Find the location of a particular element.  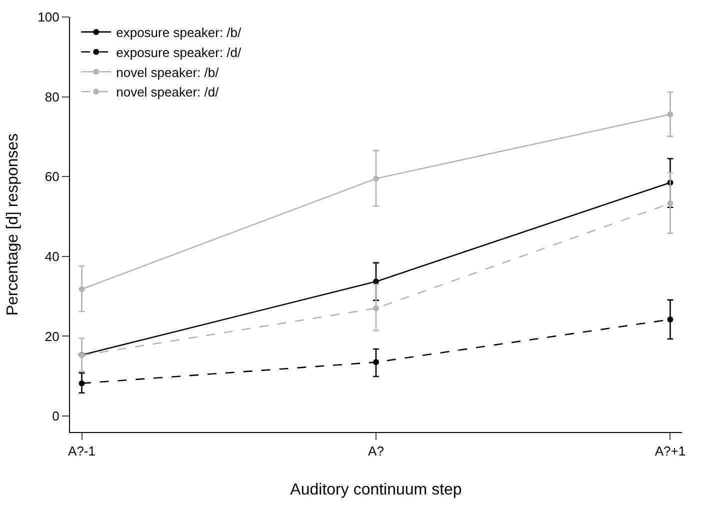

y-tick-label: 80 is located at coordinates (52, 96).